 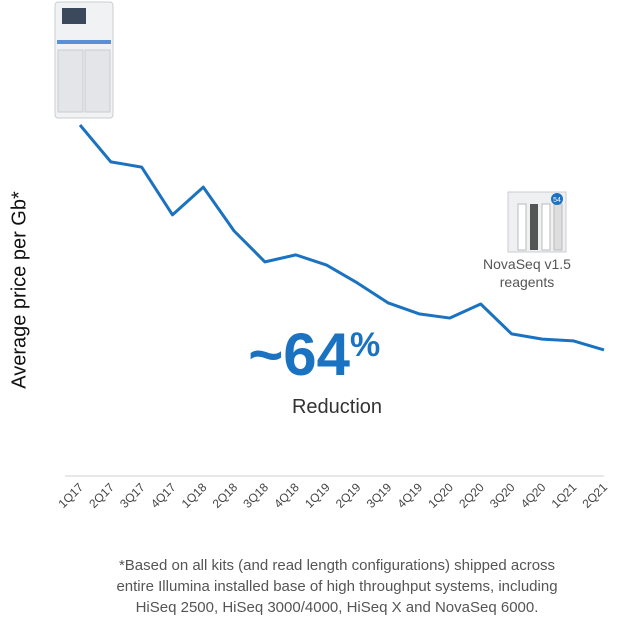 I want to click on x-tick-label: 1Q21, so click(x=564, y=495).